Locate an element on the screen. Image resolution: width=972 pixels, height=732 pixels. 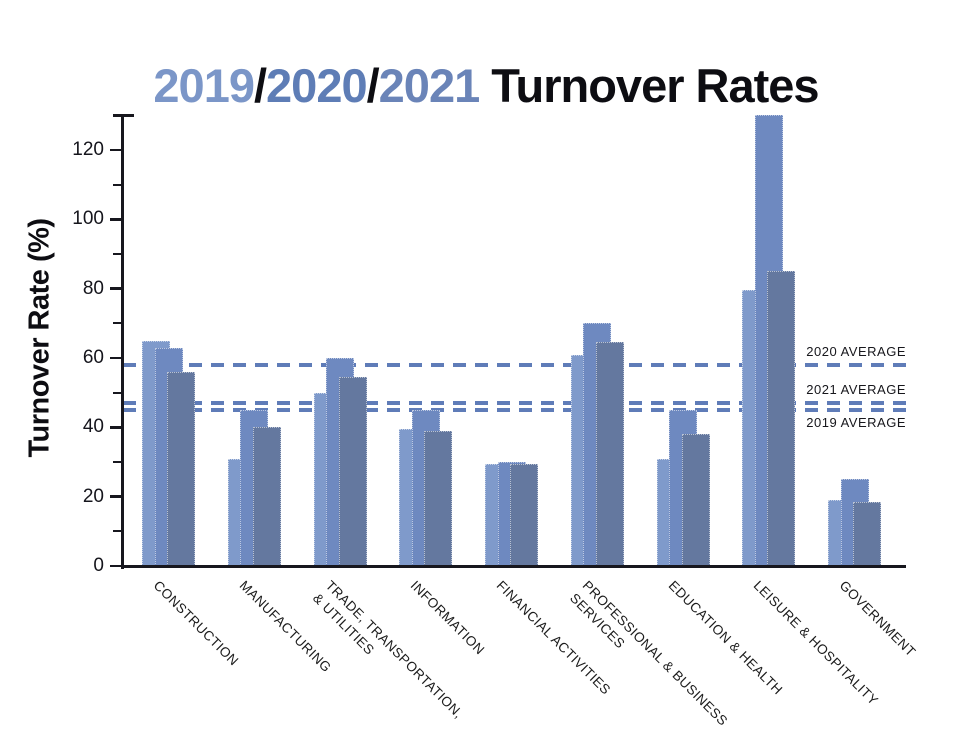
average-label-2019-average: 2019 AVERAGE is located at coordinates (856, 422).